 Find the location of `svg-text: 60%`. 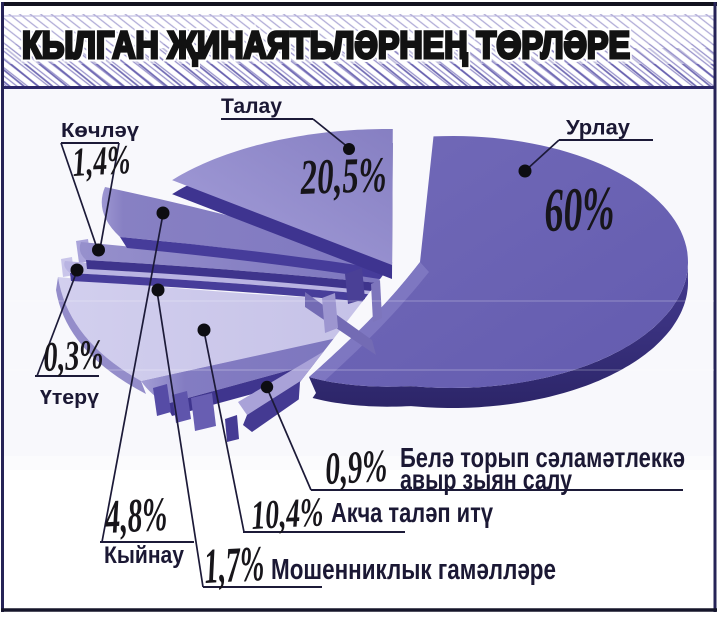

svg-text: 60% is located at coordinates (579, 210).